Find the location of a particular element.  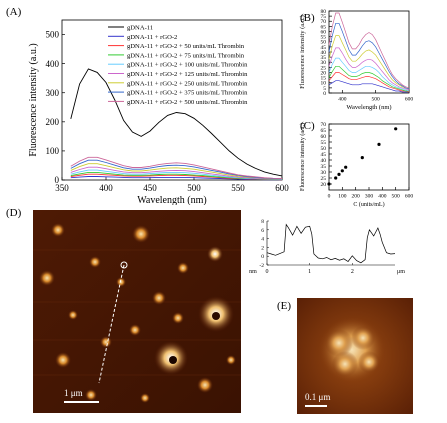

legend-label-0: gDNA-11 is located at coordinates (140, 28).